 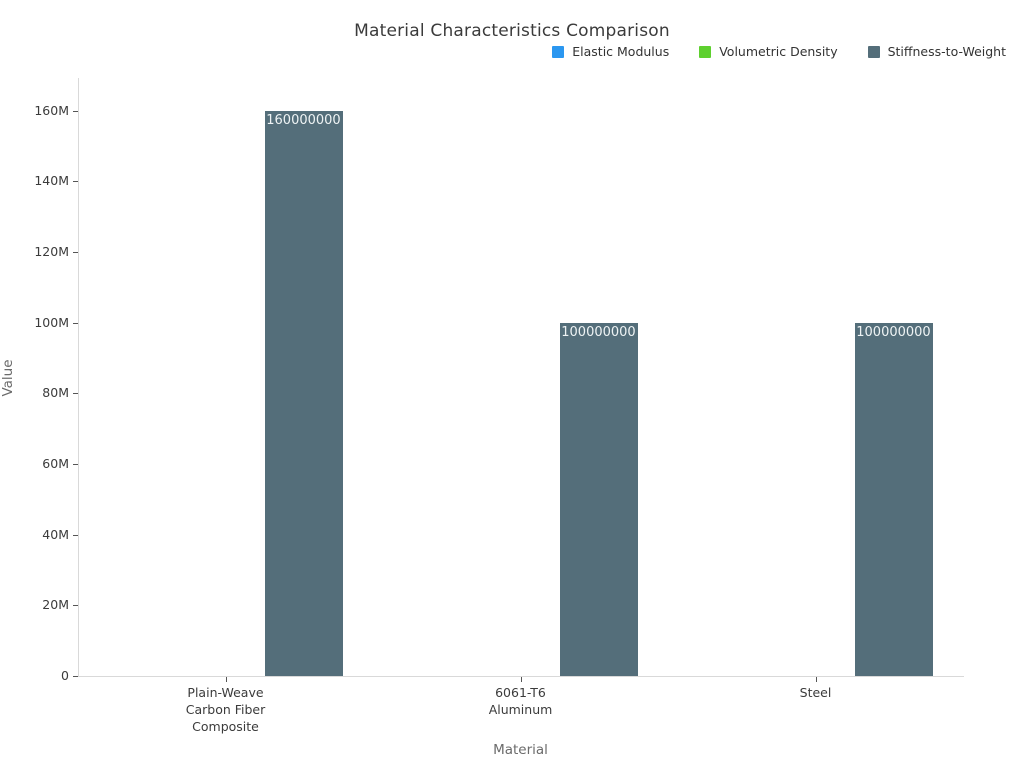 What do you see at coordinates (78, 377) in the screenshot?
I see `y-axis-line` at bounding box center [78, 377].